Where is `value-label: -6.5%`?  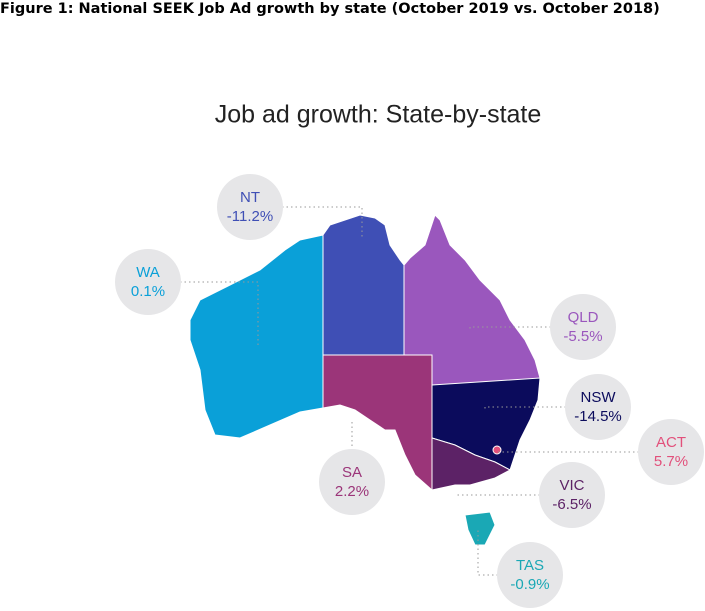
value-label: -6.5% is located at coordinates (571, 504).